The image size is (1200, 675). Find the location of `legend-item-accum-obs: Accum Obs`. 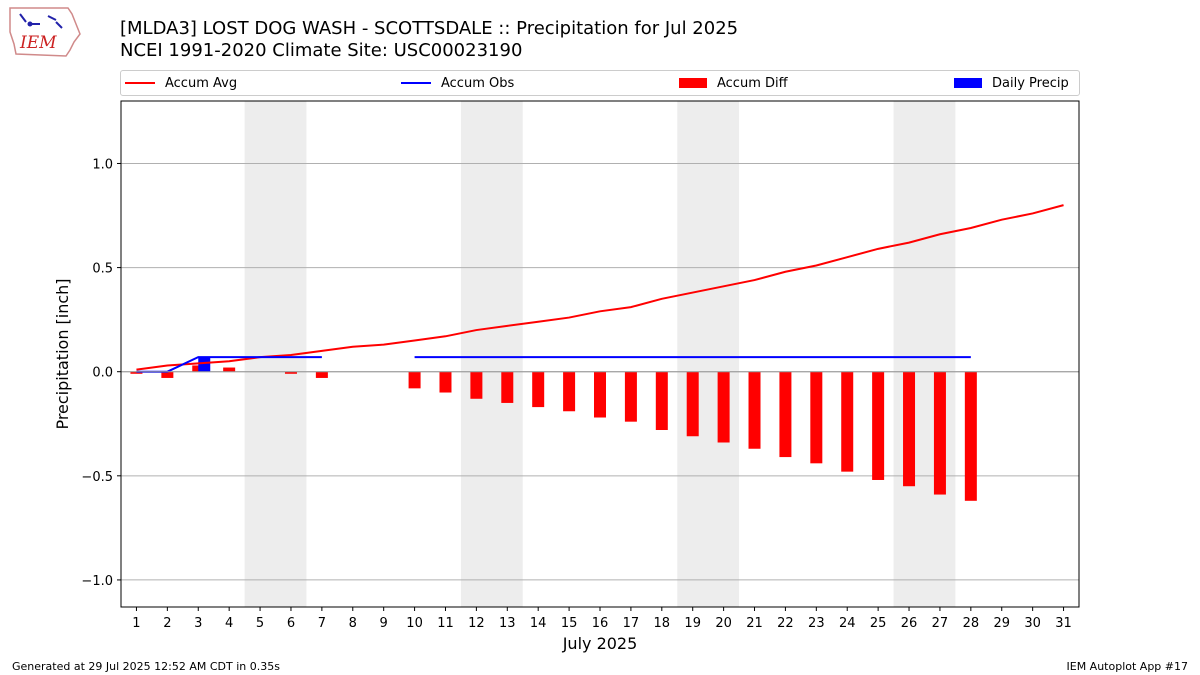

legend-item-accum-obs: Accum Obs is located at coordinates (457, 83).